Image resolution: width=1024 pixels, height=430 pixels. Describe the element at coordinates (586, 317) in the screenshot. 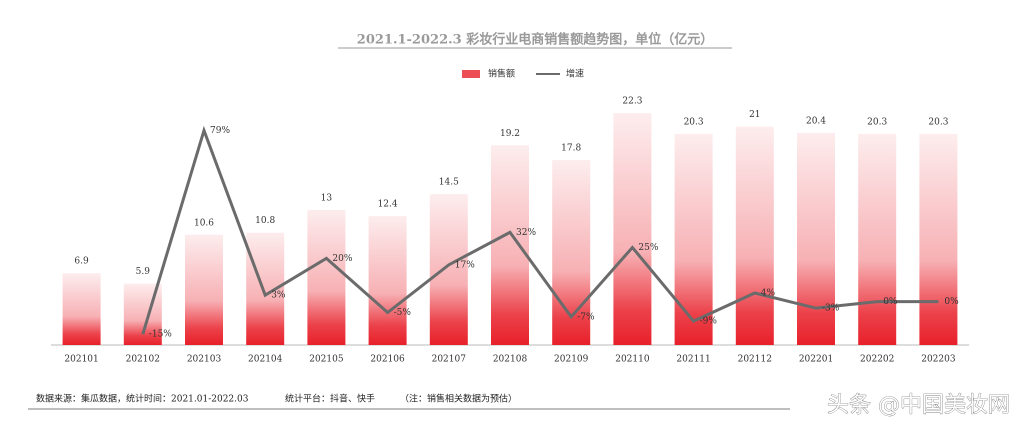

I see `line-value-label: -7%` at that location.